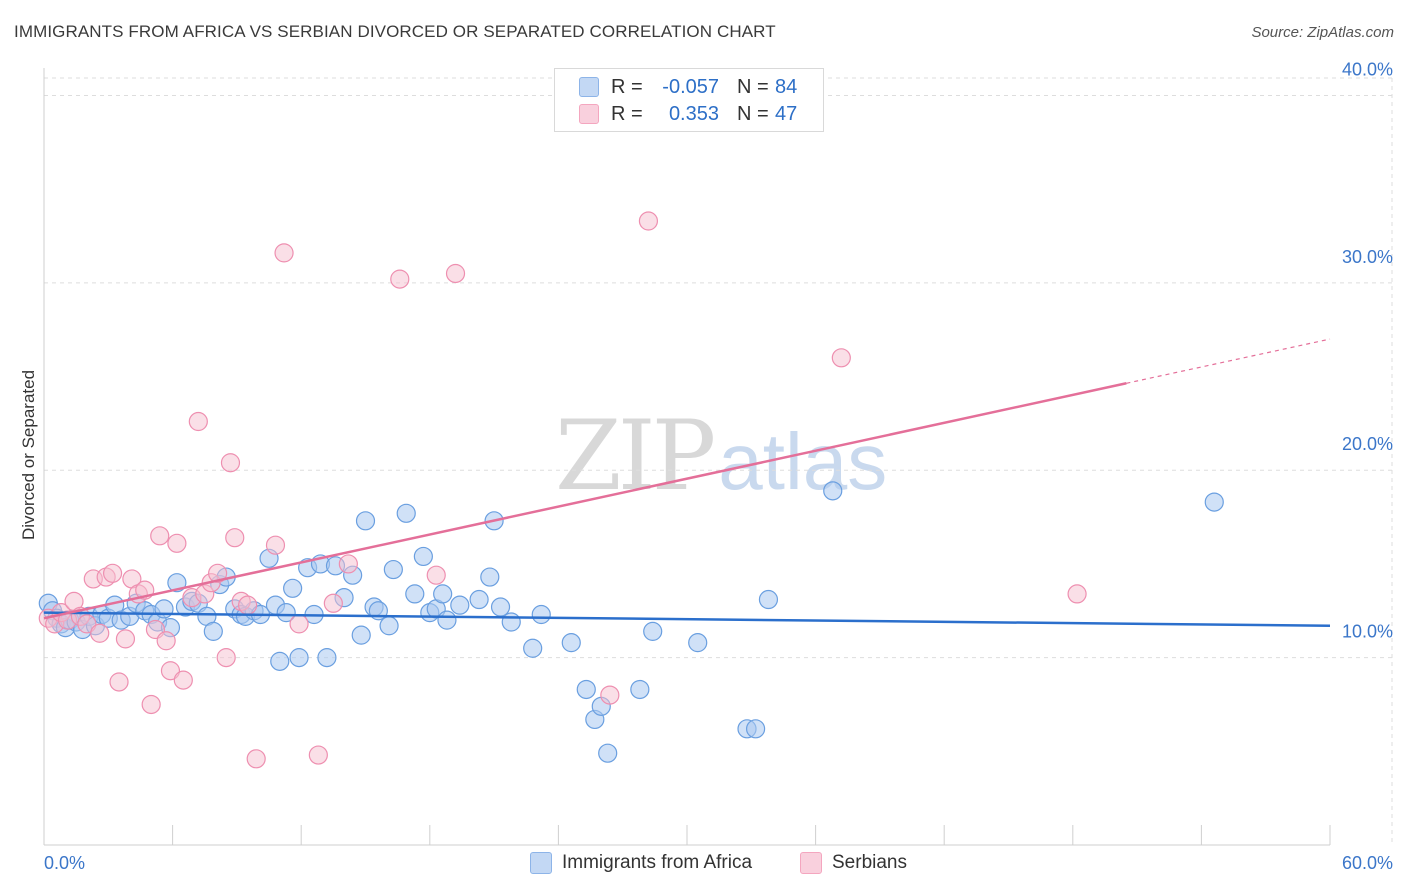 The image size is (1406, 892). I want to click on legend-r-value: -0.057, so click(690, 86).